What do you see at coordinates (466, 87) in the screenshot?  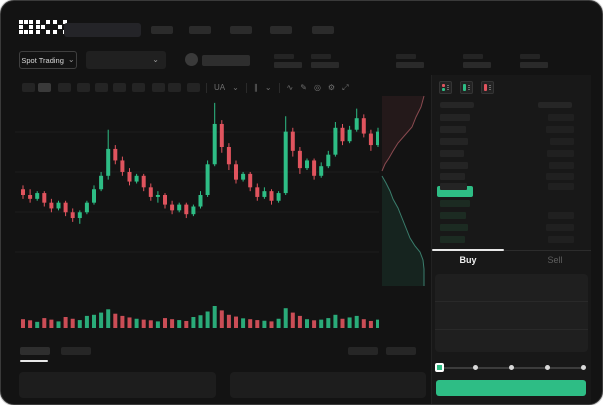 I see `book-buys-icon` at bounding box center [466, 87].